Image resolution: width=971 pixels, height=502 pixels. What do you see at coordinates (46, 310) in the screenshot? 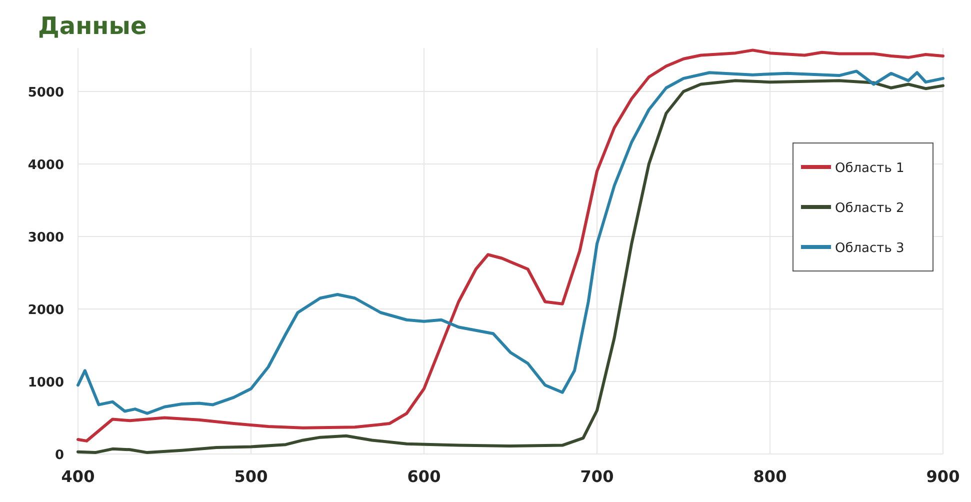
I see `y-tick-label: 2000` at bounding box center [46, 310].